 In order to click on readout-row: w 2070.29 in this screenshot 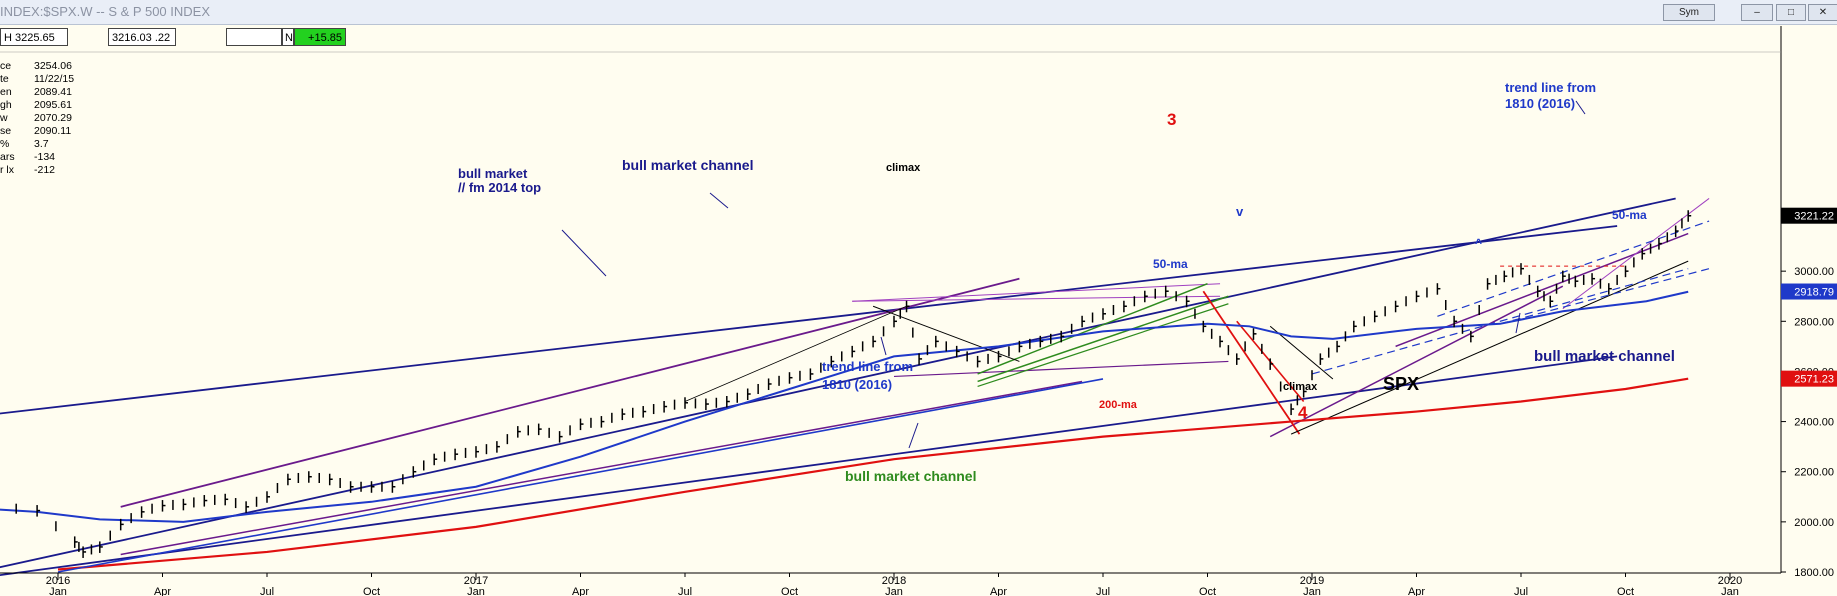, I will do `click(37, 118)`.